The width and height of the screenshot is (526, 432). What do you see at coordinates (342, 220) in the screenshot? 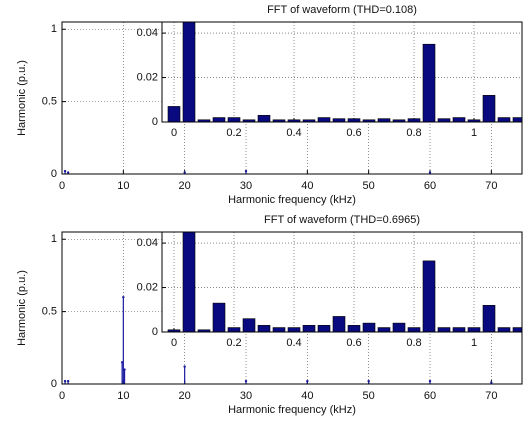
I see `chart-title: FFT of waveform (THD=0.6965)` at bounding box center [342, 220].